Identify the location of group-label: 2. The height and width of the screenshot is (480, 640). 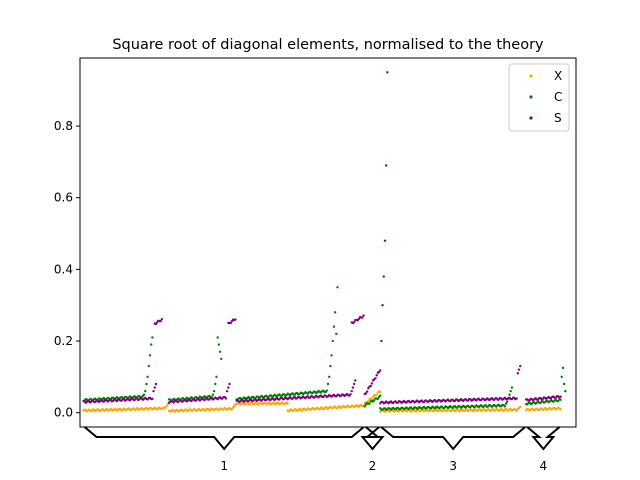
(373, 466).